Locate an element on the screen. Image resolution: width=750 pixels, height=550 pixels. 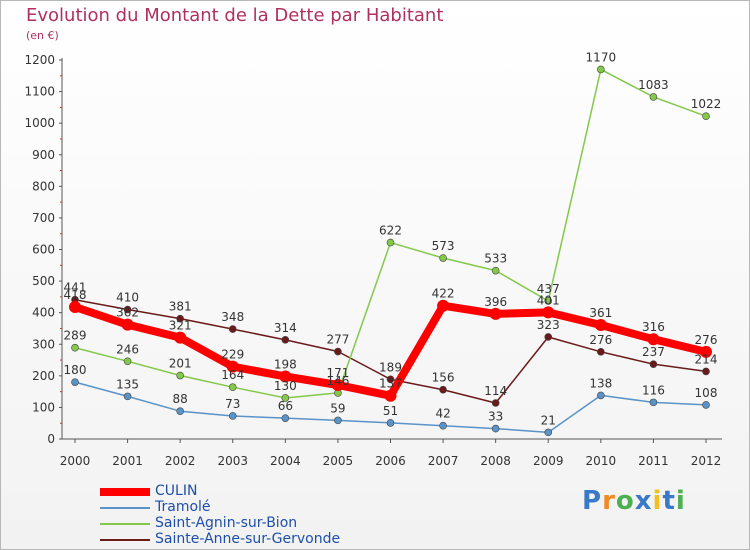
x-tick-label: 2002 is located at coordinates (180, 461).